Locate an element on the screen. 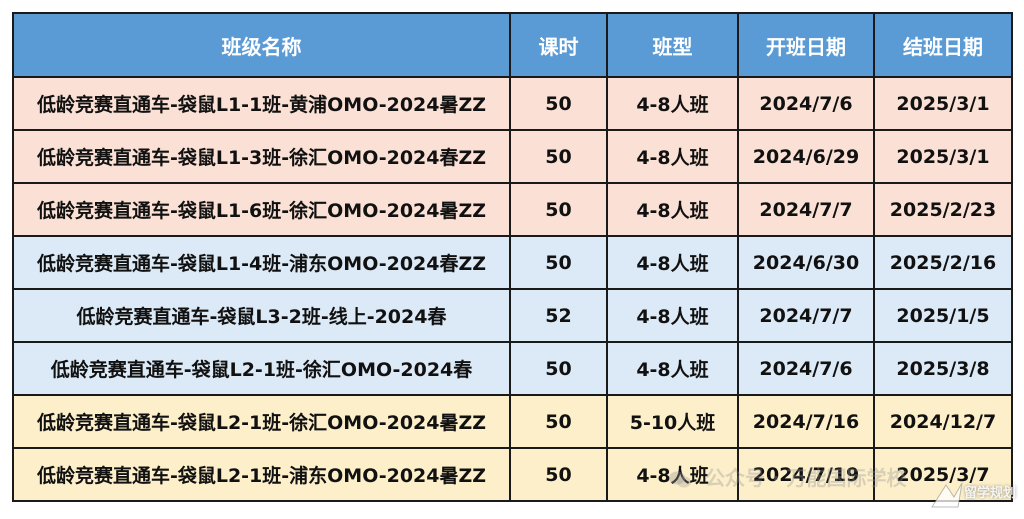 Image resolution: width=1024 pixels, height=519 pixels. cell-end-date: 2025/3/7 is located at coordinates (943, 474).